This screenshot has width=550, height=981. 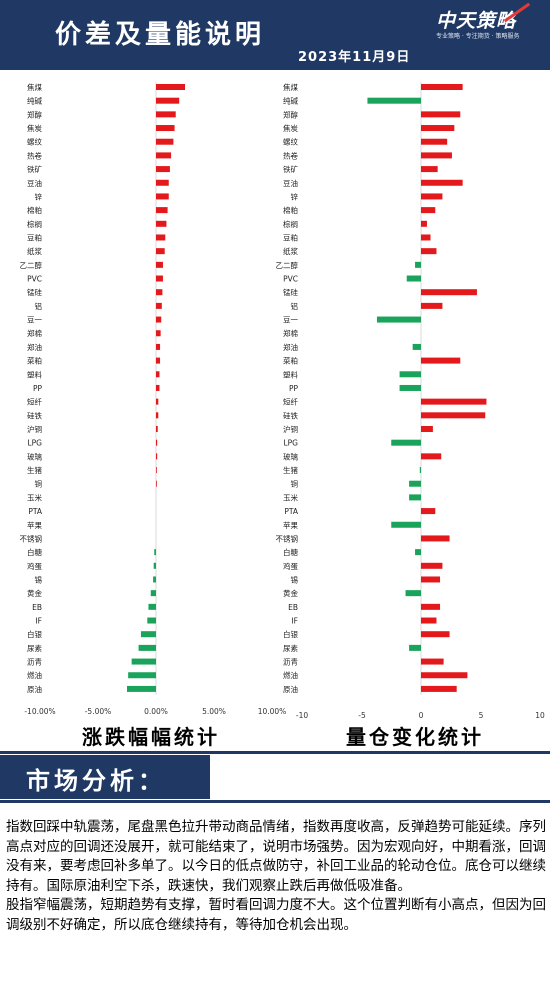 I want to click on category-label-change: 锡, so click(x=39, y=579).